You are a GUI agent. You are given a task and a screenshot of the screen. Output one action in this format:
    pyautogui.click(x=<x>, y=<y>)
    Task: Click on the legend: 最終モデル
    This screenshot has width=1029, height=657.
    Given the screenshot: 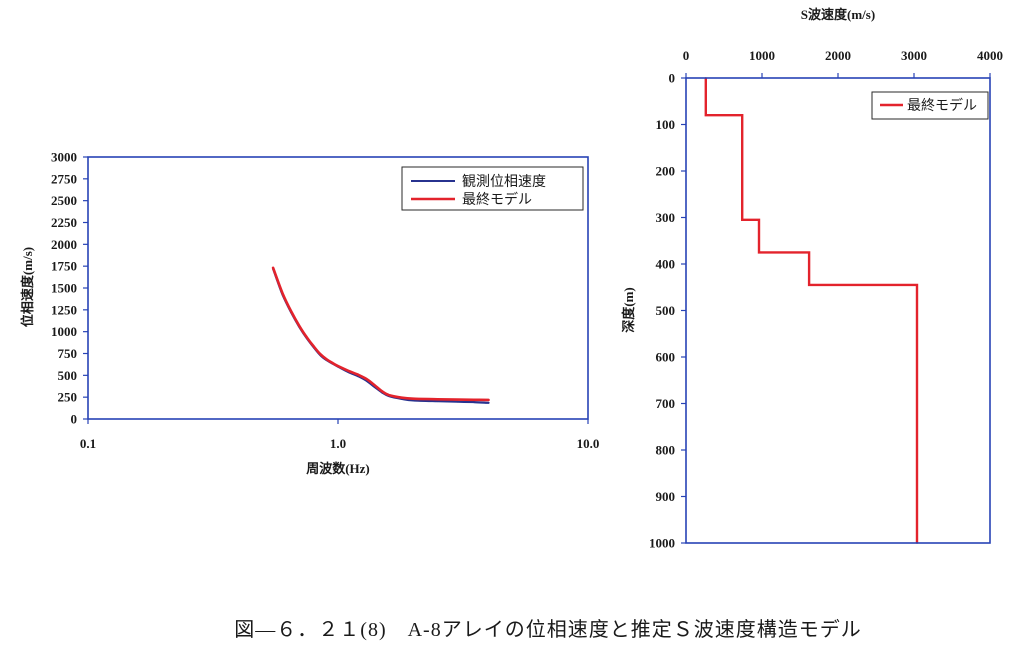 What is the action you would take?
    pyautogui.click(x=930, y=105)
    